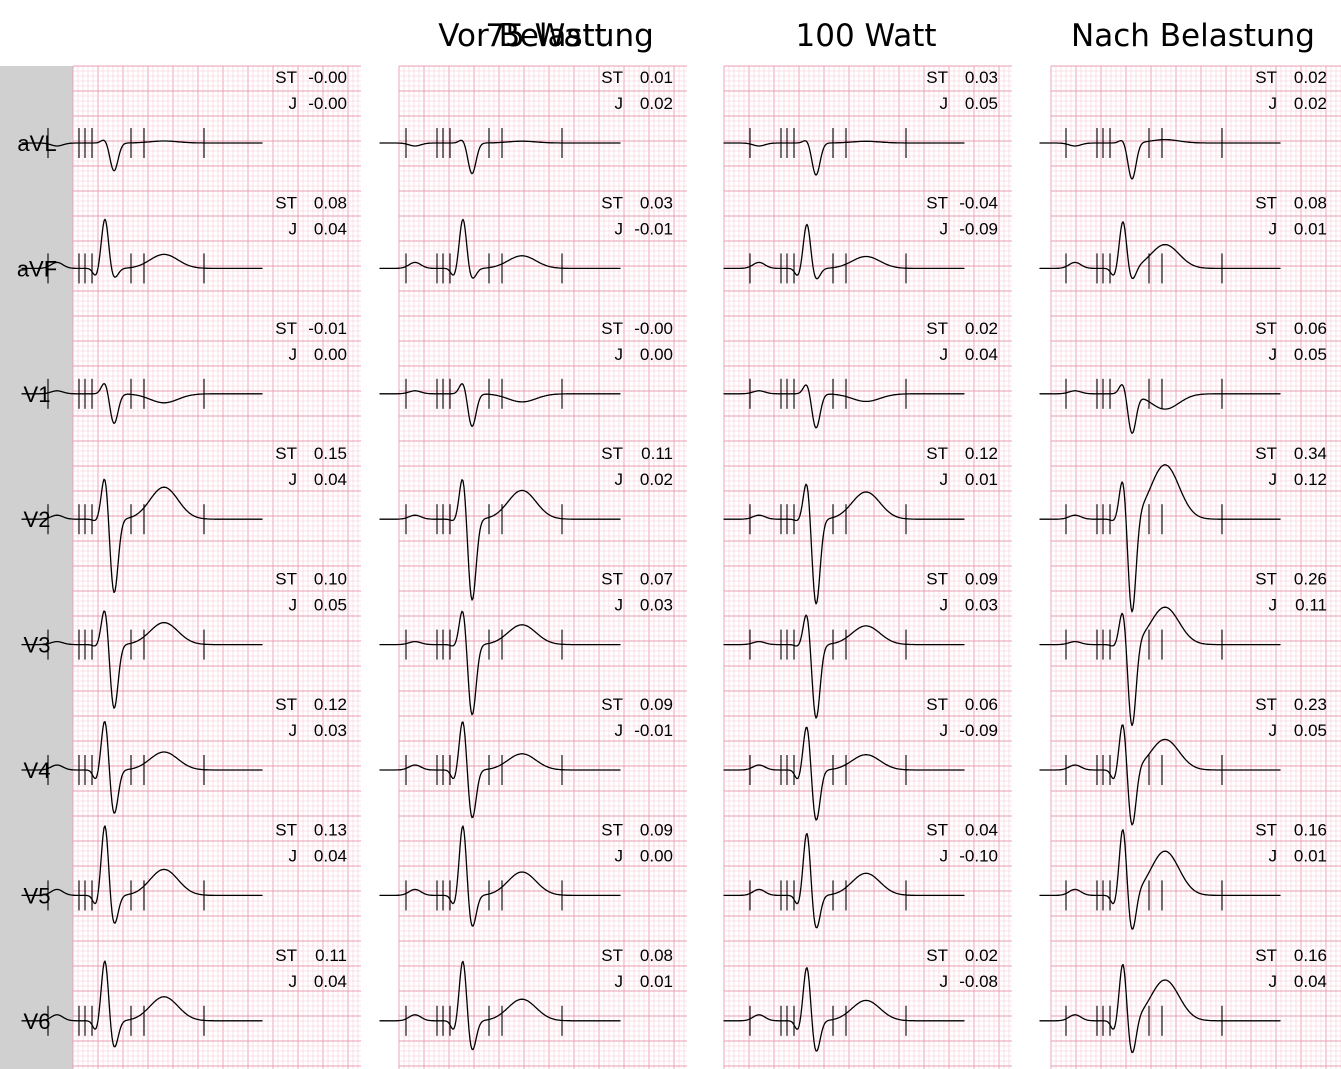 The image size is (1341, 1069). Describe the element at coordinates (653, 228) in the screenshot. I see `j-value: -0.01` at that location.